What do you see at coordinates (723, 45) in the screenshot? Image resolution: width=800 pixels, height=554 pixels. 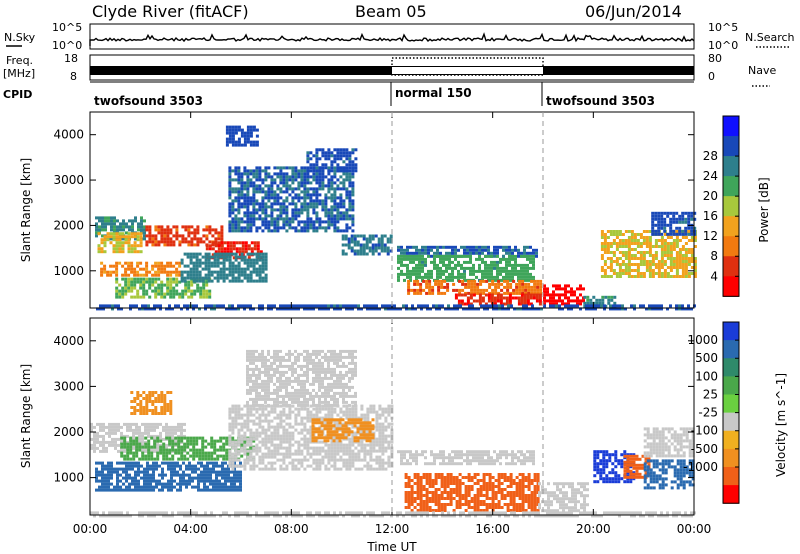 I see `nsearch-tick-bottom: 10^0` at bounding box center [723, 45].